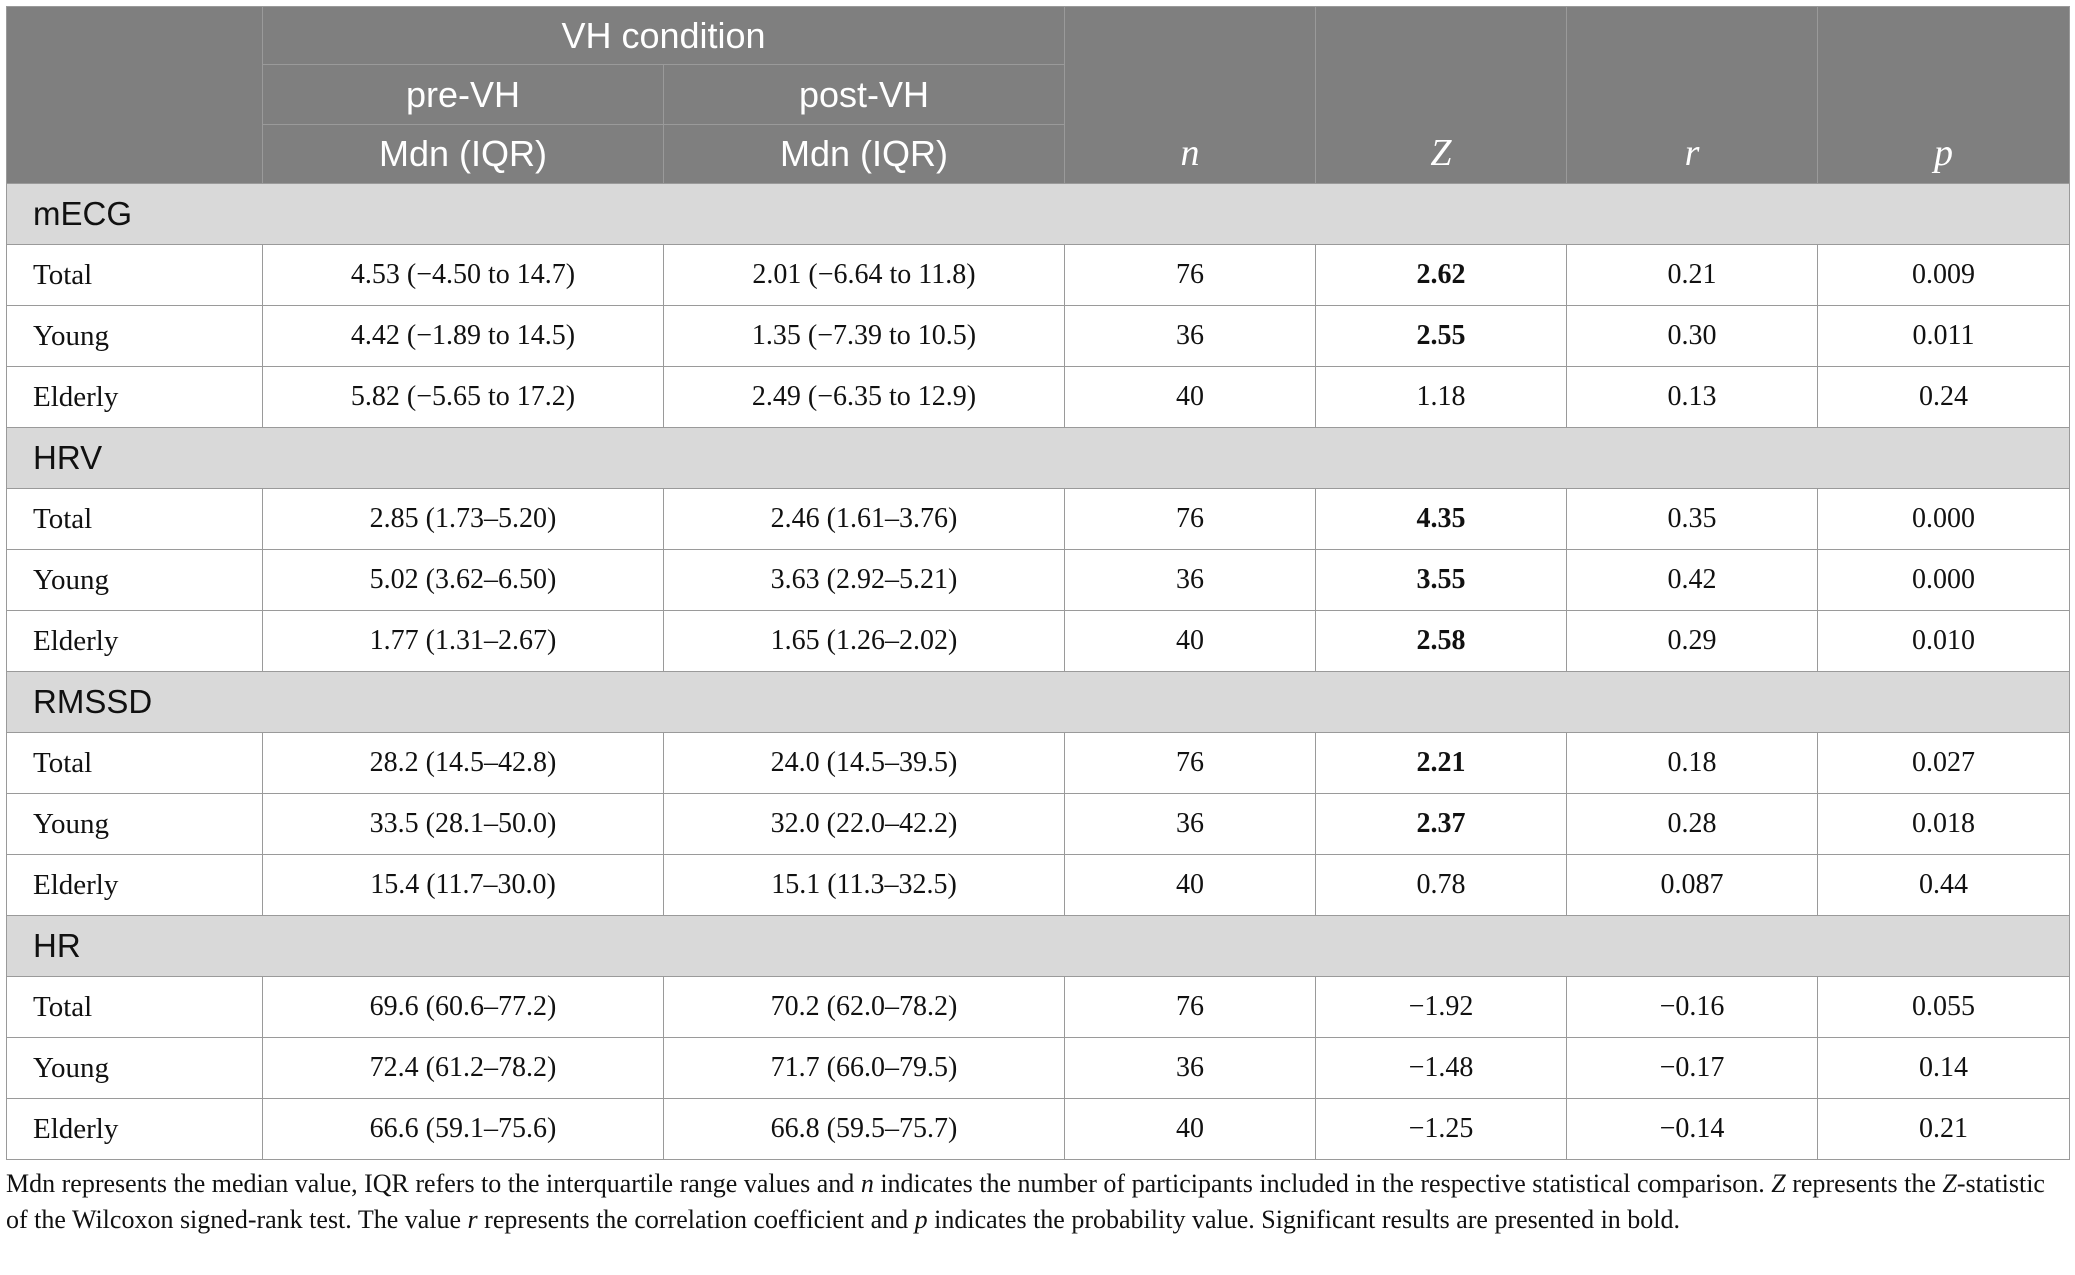  What do you see at coordinates (1692, 1007) in the screenshot?
I see `r-value: −0.16` at bounding box center [1692, 1007].